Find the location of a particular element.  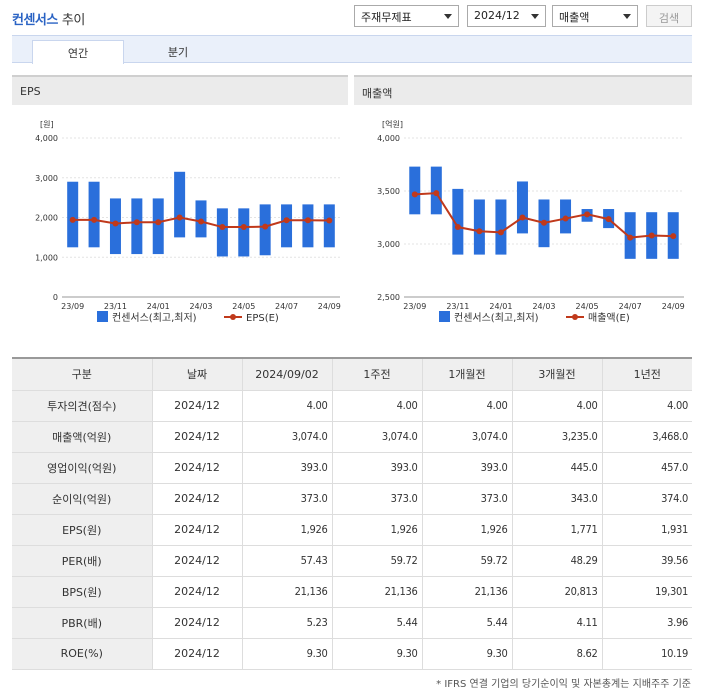

legend-line-label: EPS(E) is located at coordinates (262, 318).